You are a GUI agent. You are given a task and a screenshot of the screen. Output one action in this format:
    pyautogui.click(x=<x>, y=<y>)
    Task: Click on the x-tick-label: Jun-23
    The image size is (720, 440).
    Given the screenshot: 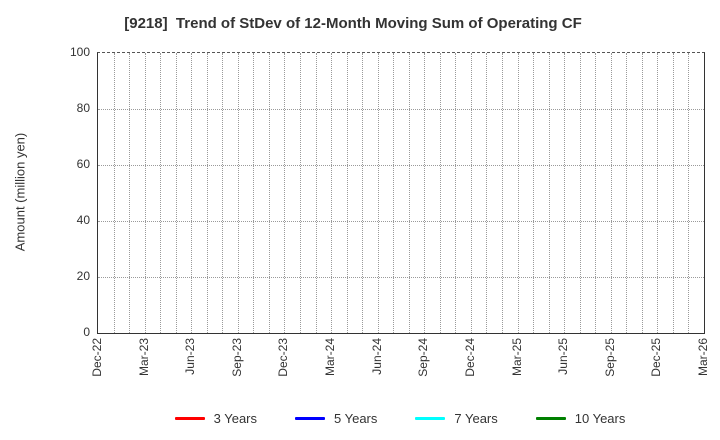 What is the action you would take?
    pyautogui.click(x=190, y=356)
    